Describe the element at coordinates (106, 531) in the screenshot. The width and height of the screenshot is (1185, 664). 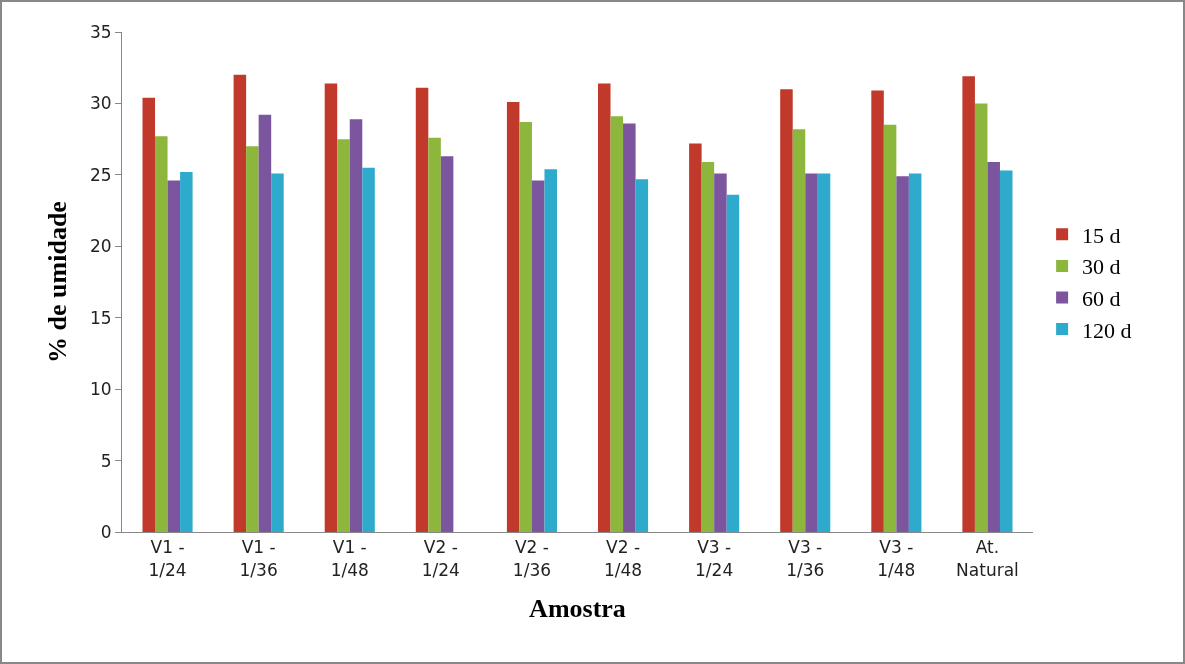
I see `y-tick-label: 0` at that location.